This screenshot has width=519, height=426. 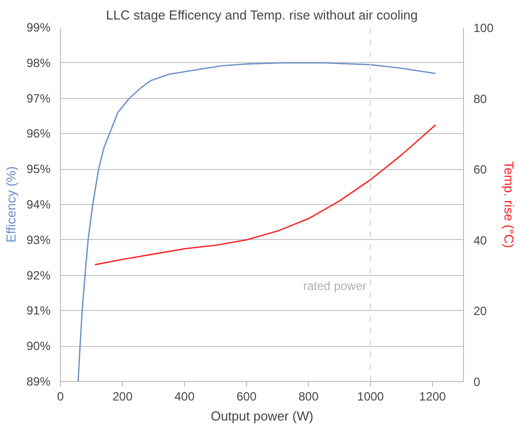 I want to click on y2-tick-label: 100, so click(x=484, y=28).